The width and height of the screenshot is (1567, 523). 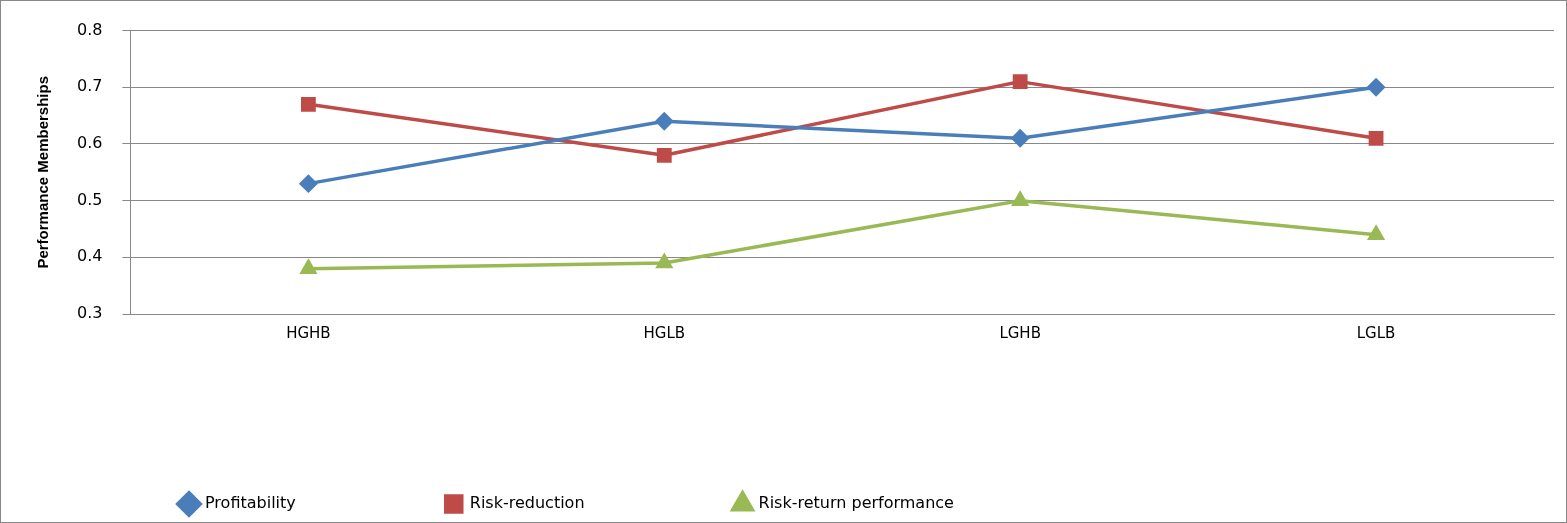 What do you see at coordinates (89, 86) in the screenshot?
I see `y-tick-label: 0.7` at bounding box center [89, 86].